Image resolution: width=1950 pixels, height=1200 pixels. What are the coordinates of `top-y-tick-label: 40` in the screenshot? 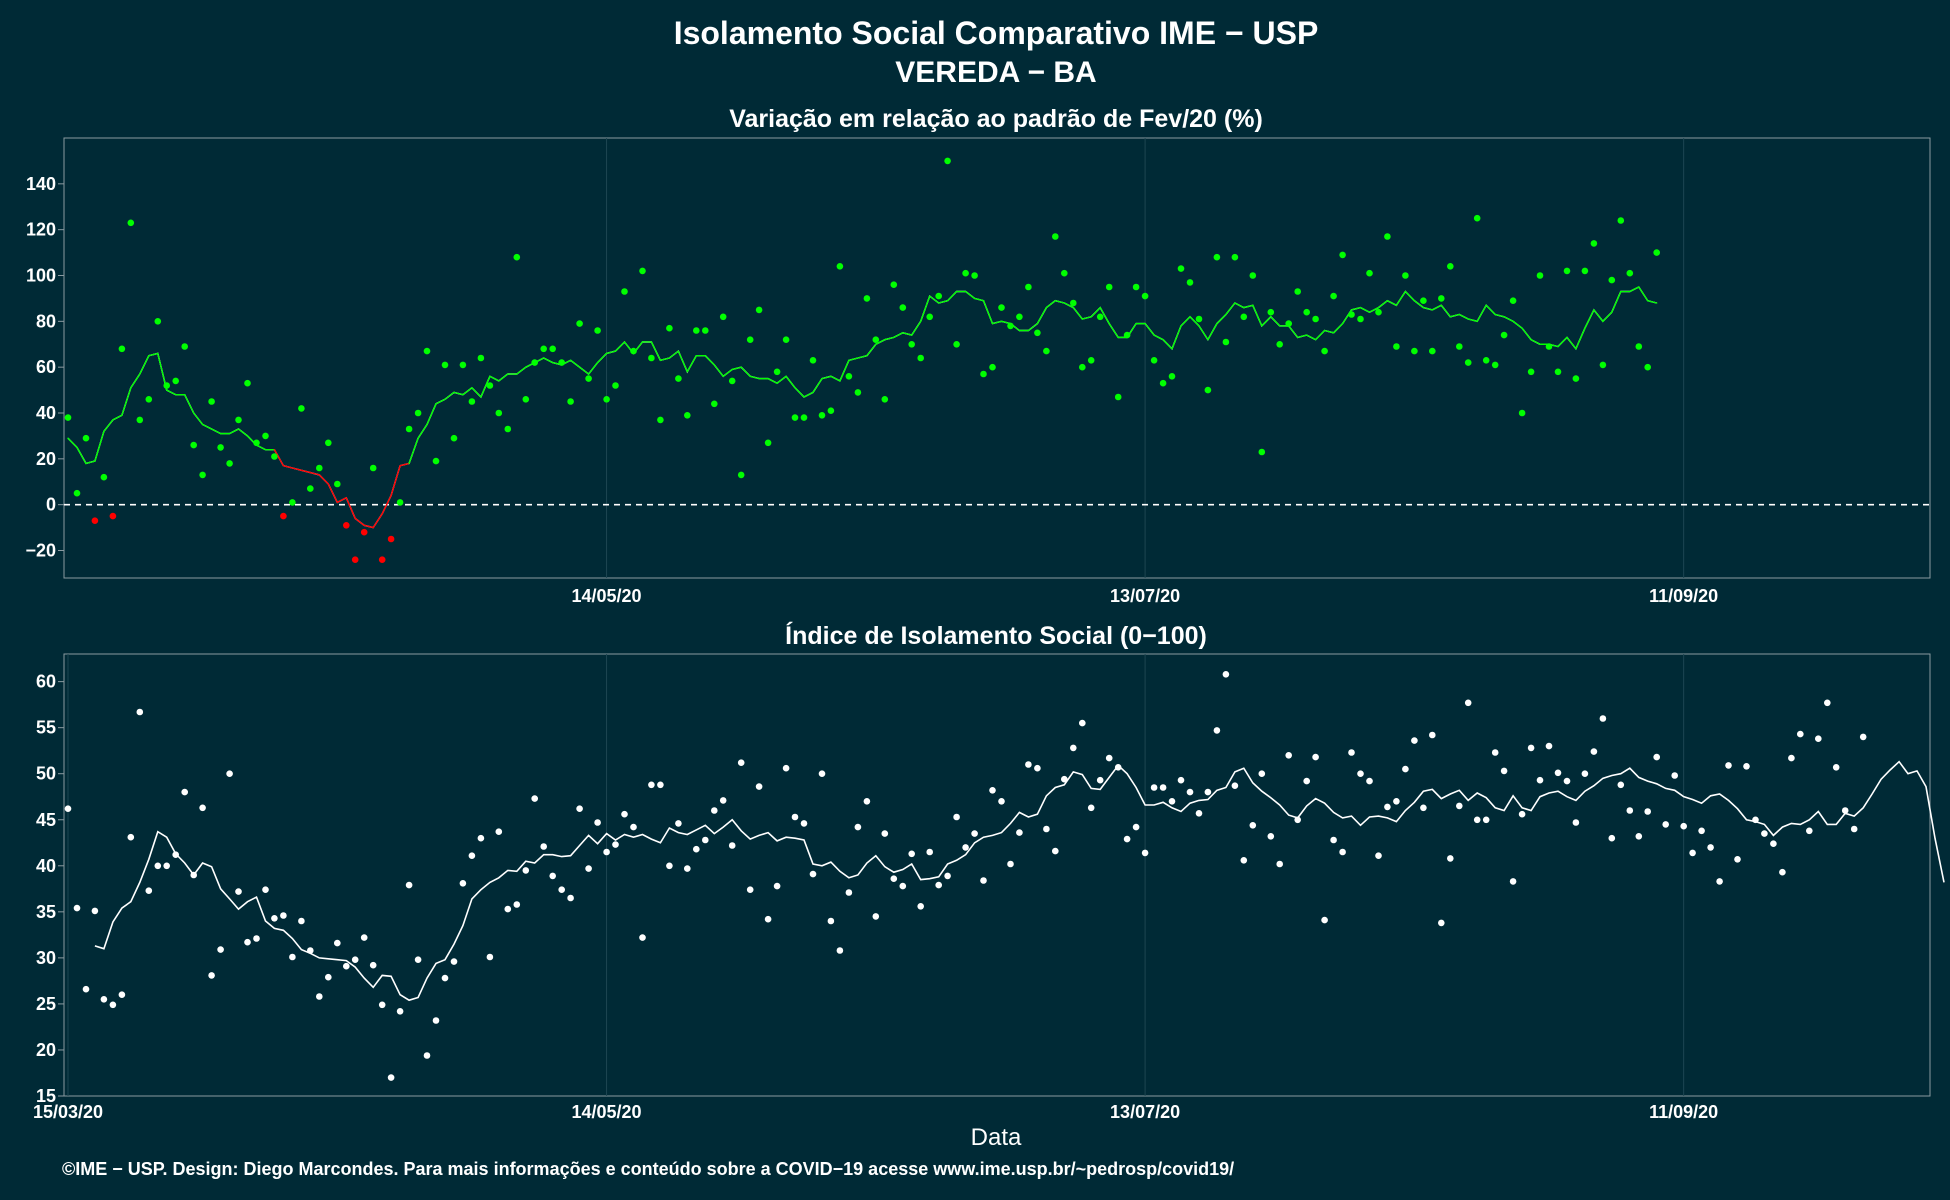 It's located at (46, 413).